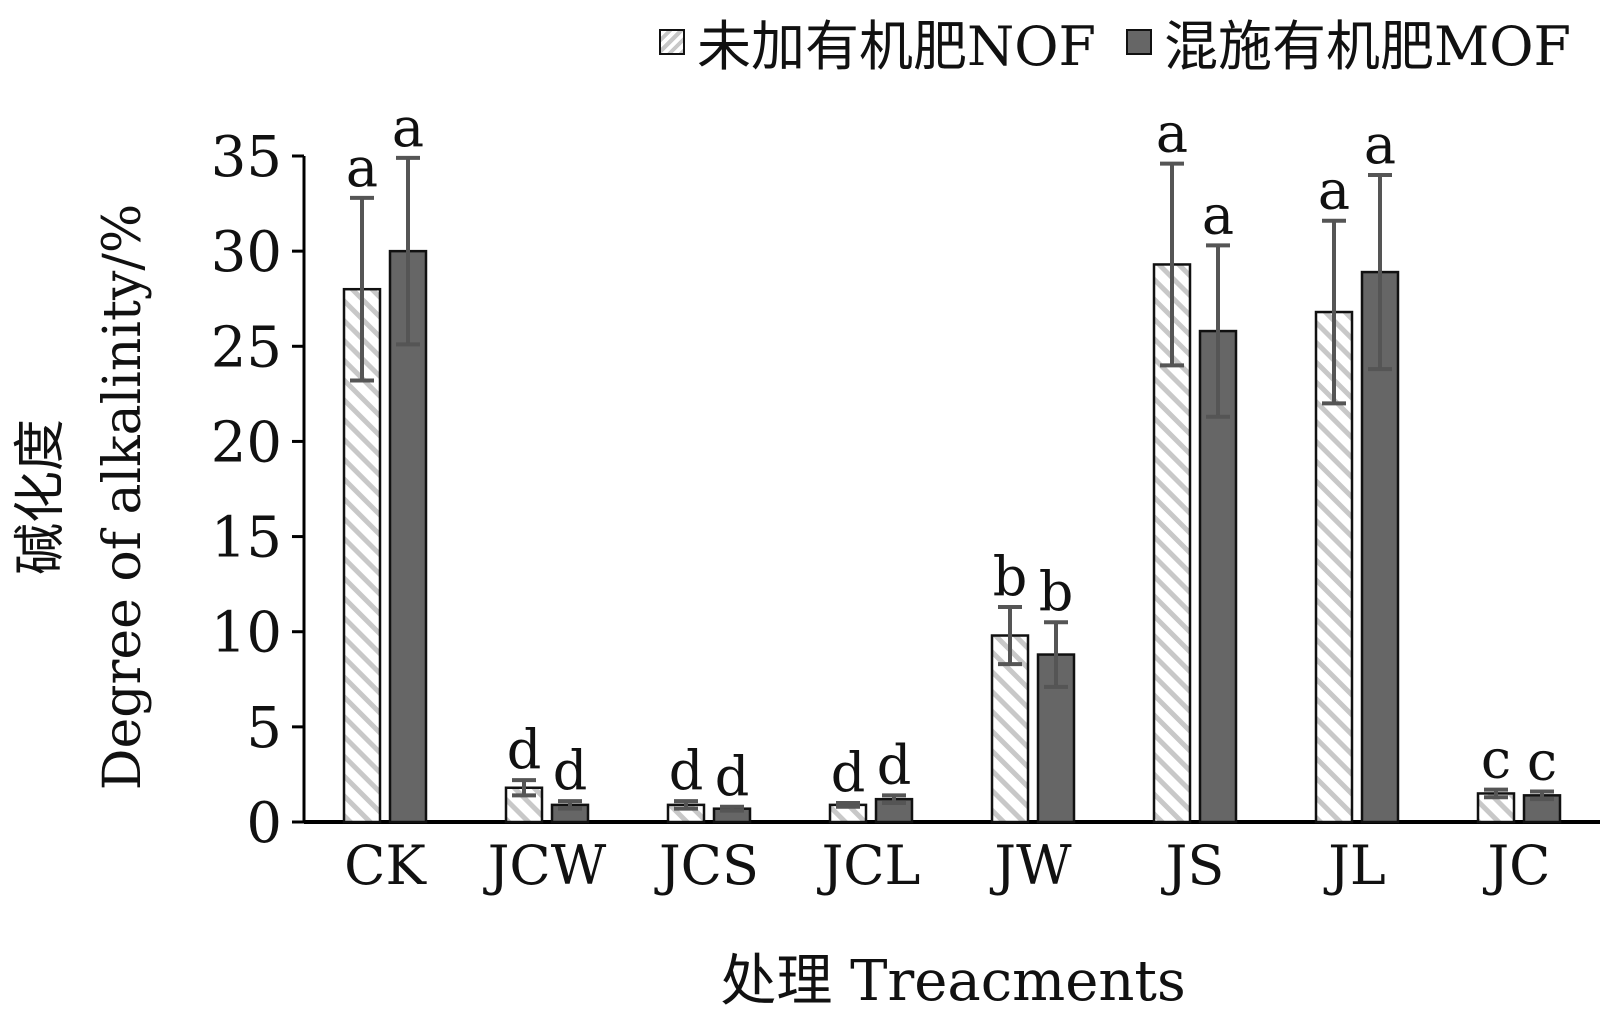 The height and width of the screenshot is (1010, 1611). Describe the element at coordinates (362, 555) in the screenshot. I see `bar-ck-nof` at that location.